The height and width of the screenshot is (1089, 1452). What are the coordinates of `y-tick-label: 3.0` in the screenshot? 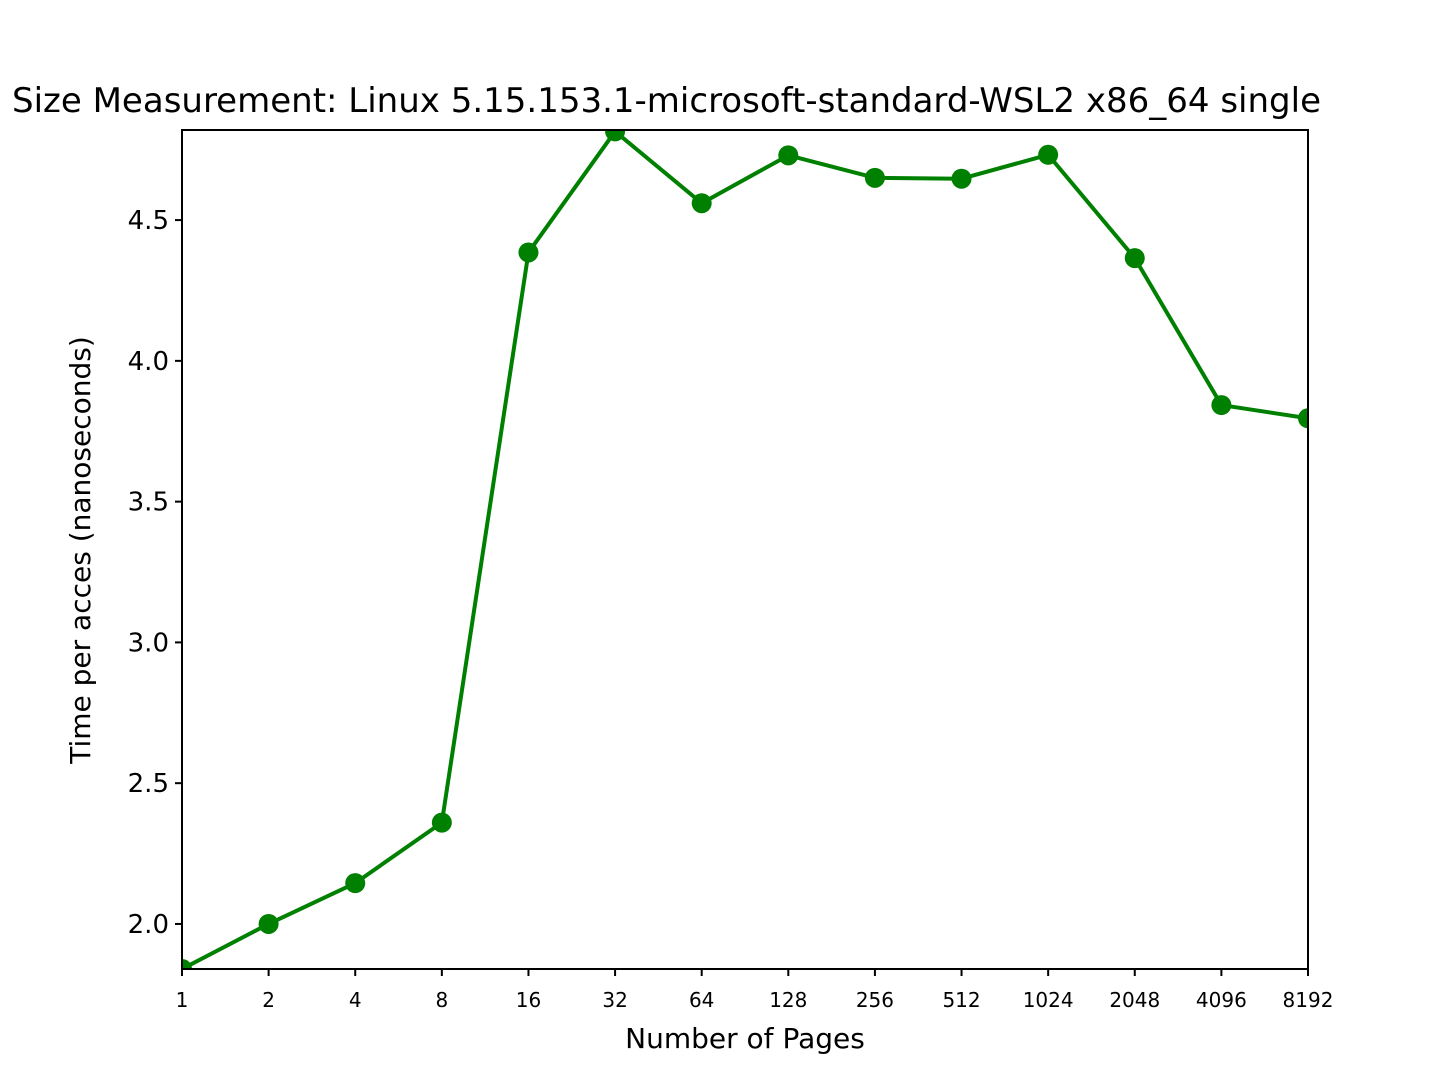 It's located at (148, 643).